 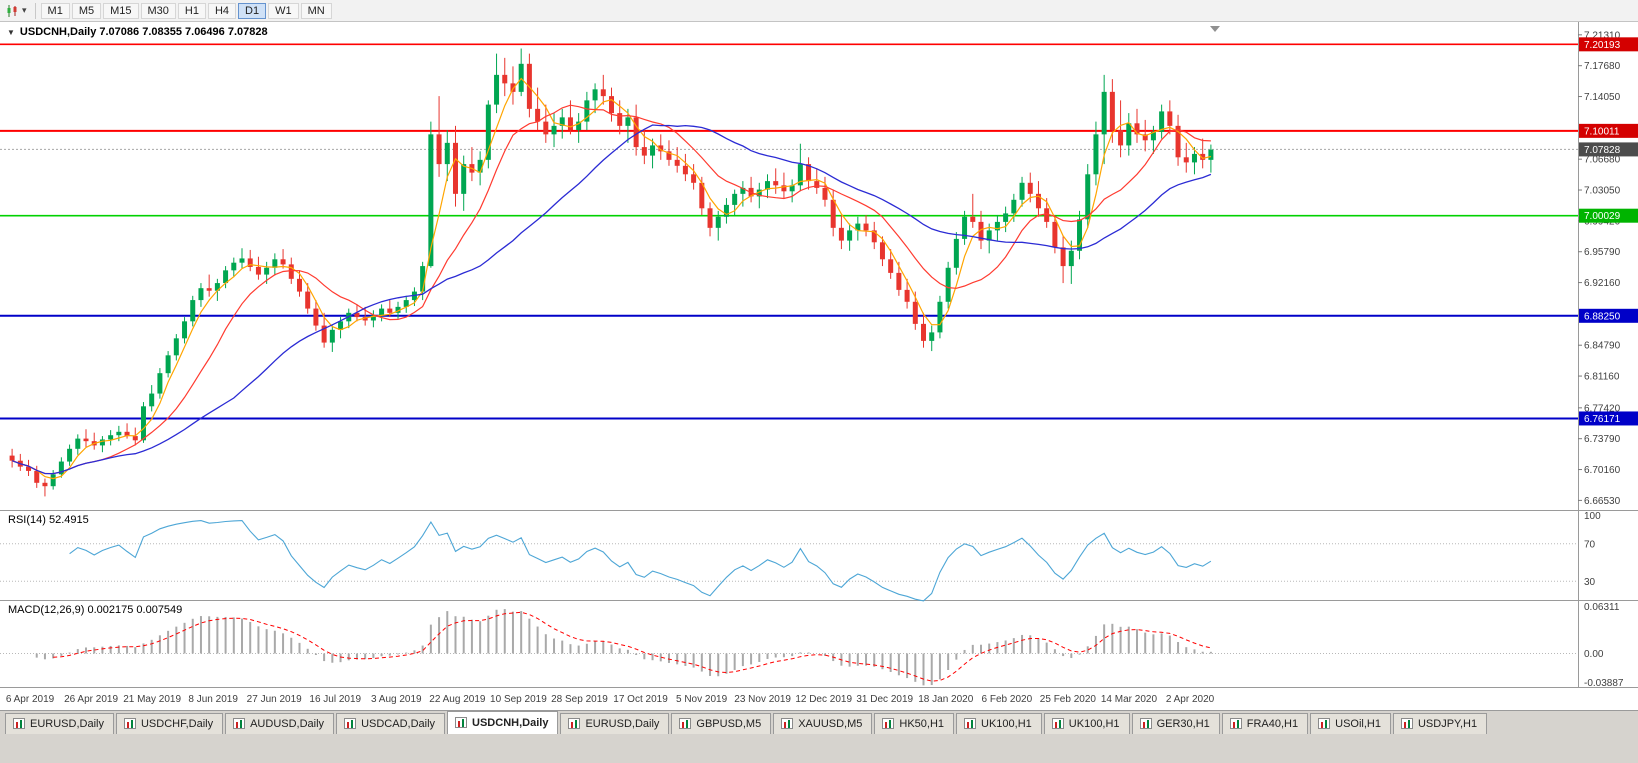 I want to click on svg-text: 12 Dec 2019, so click(x=823, y=699).